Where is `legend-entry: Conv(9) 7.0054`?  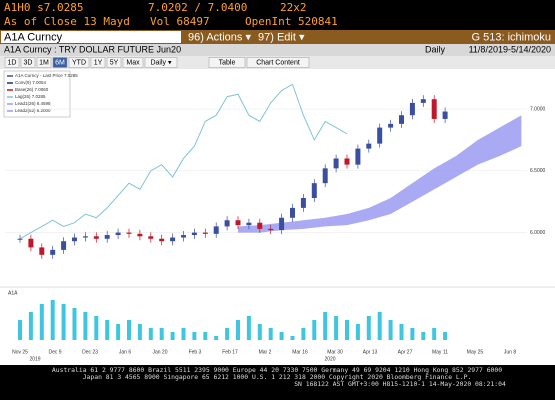
legend-entry: Conv(9) 7.0054 is located at coordinates (31, 82).